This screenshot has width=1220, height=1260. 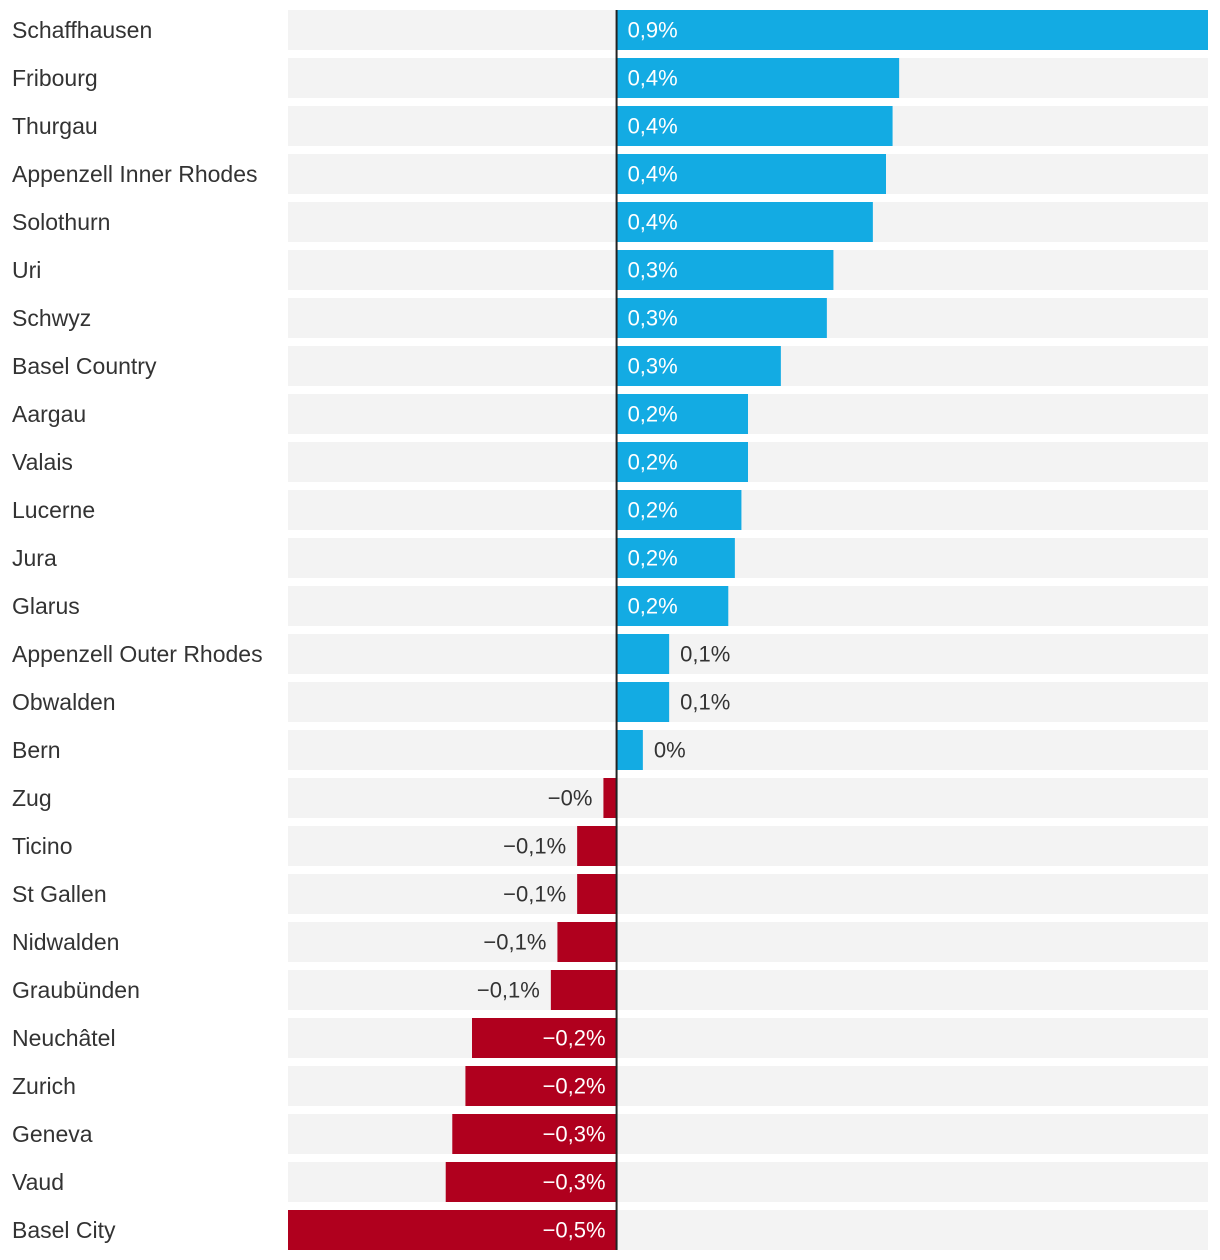 What do you see at coordinates (34, 558) in the screenshot?
I see `category-label: Jura` at bounding box center [34, 558].